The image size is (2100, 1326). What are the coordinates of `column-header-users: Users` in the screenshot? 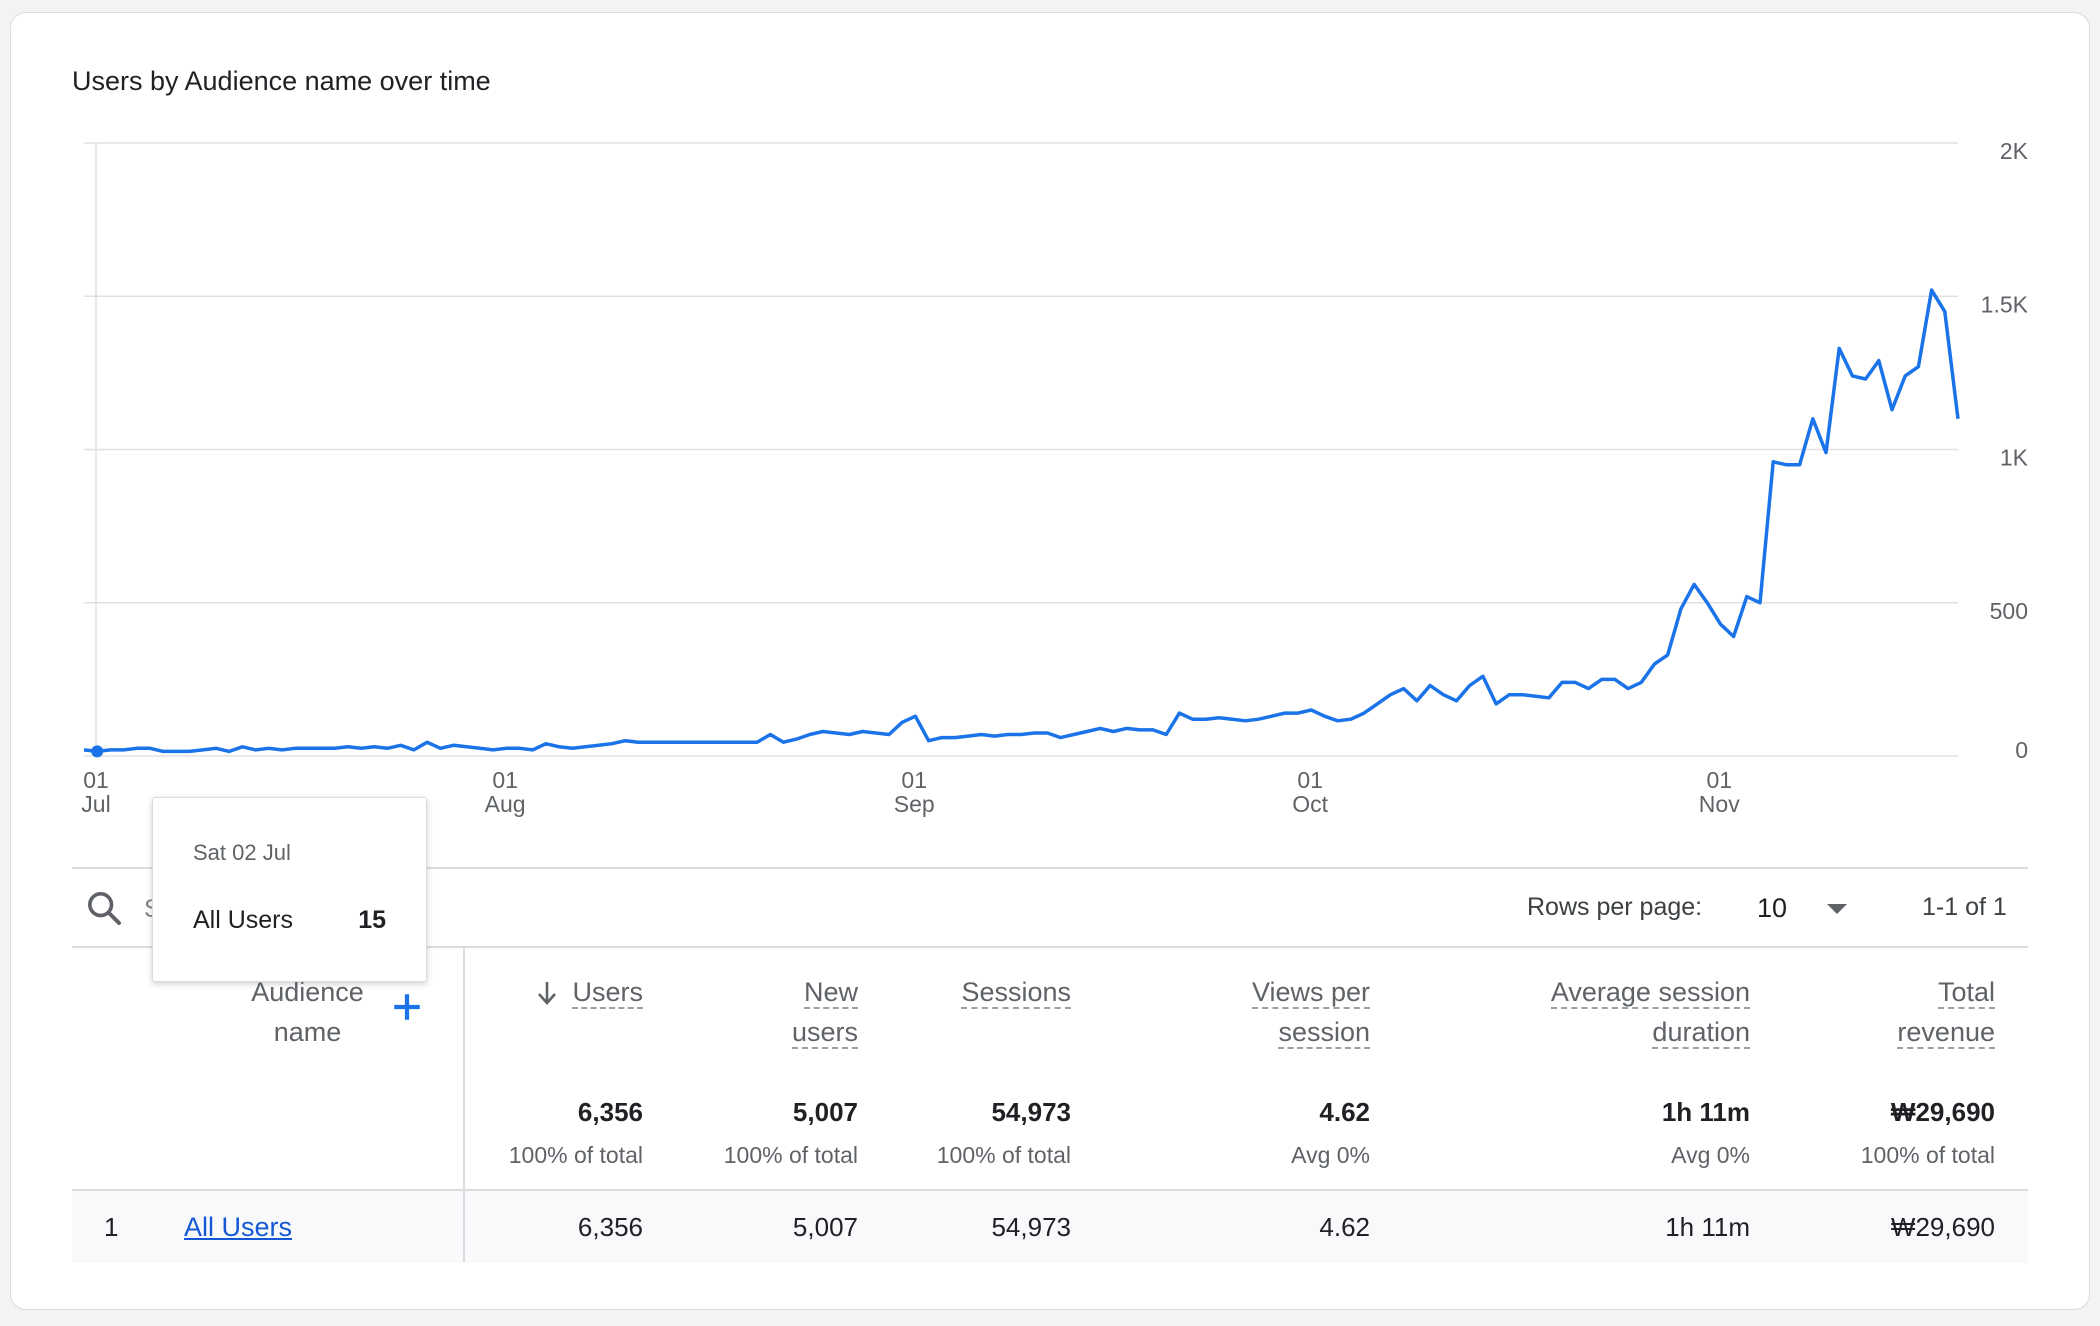 It's located at (607, 992).